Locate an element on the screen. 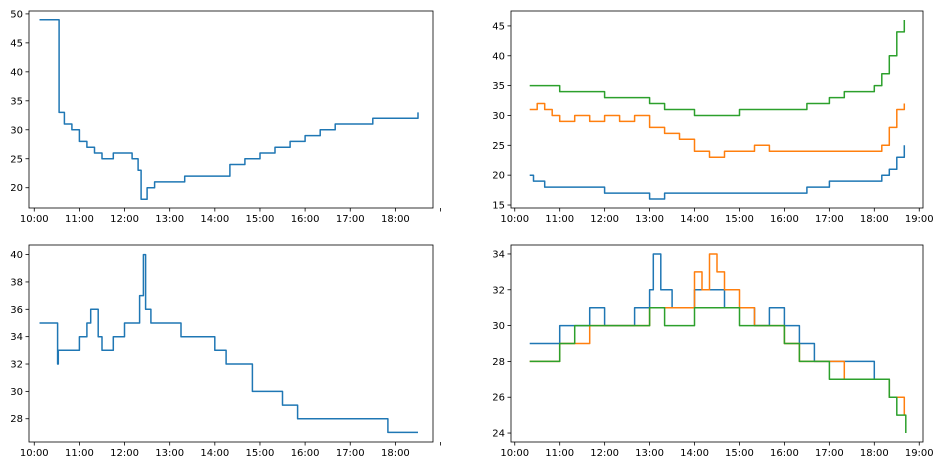  y-tick-label: 15 is located at coordinates (498, 206).